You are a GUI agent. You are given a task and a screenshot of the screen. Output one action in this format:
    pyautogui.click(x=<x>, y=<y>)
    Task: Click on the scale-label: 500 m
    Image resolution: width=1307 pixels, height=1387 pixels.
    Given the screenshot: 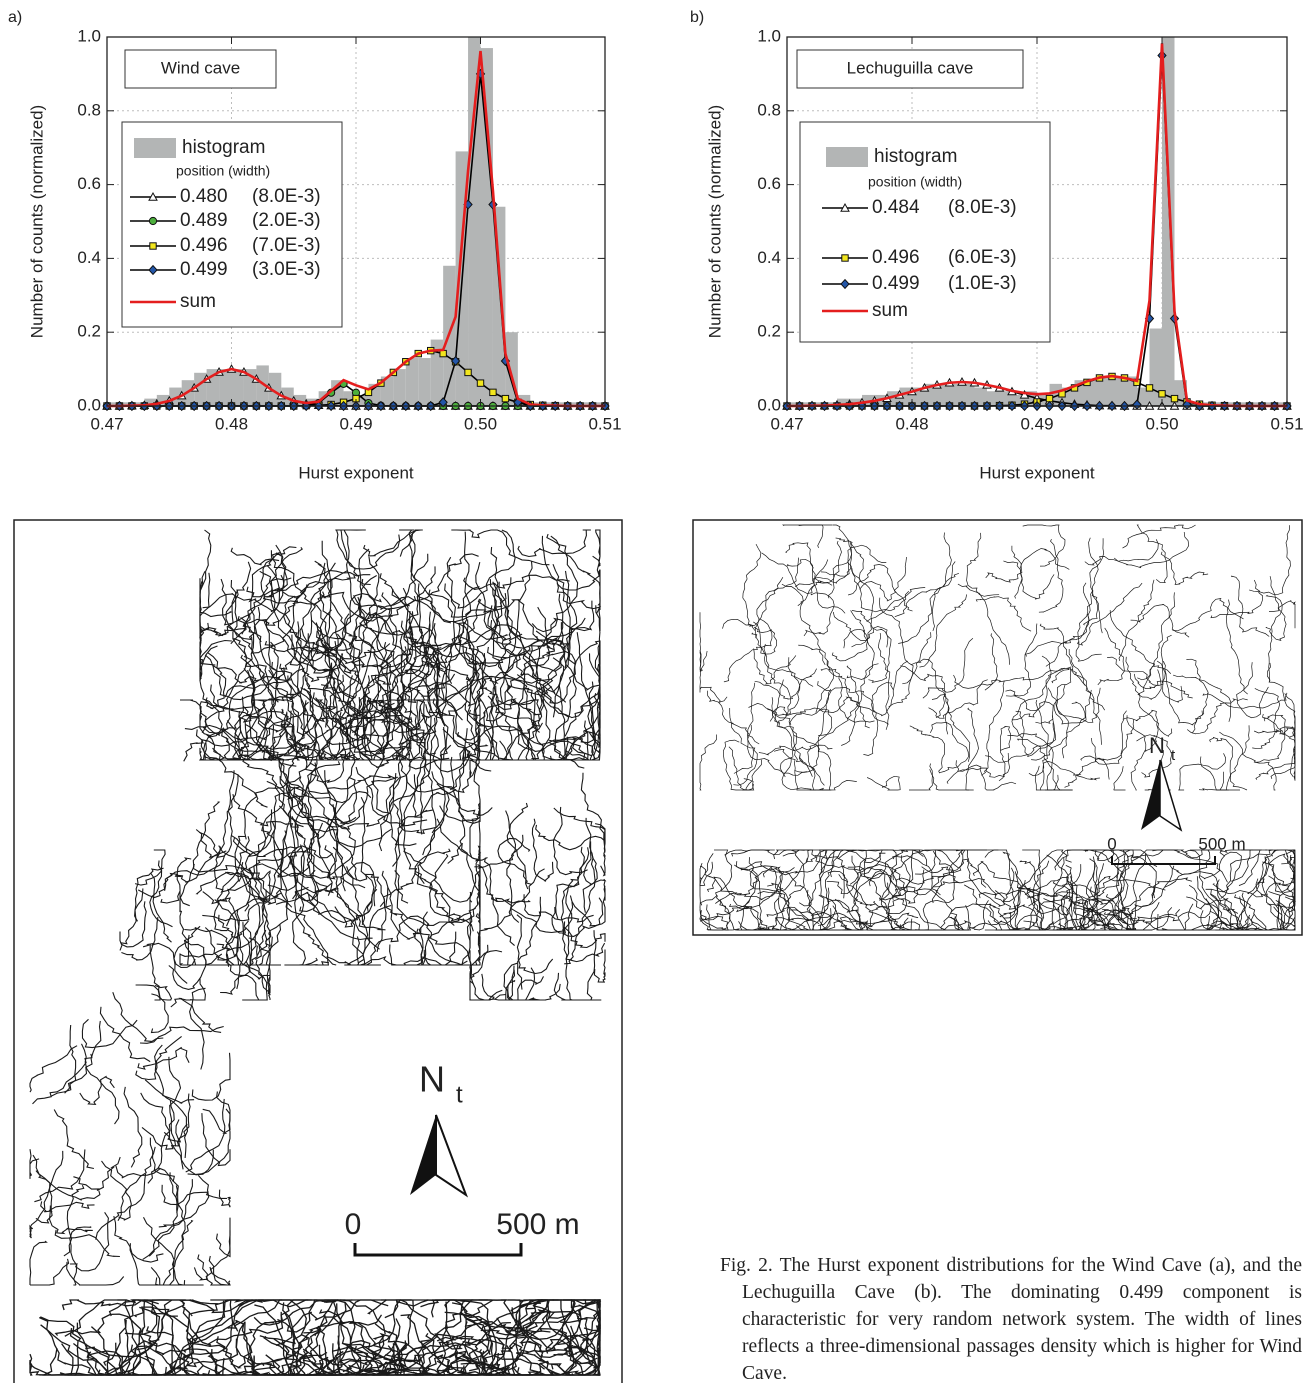 What is the action you would take?
    pyautogui.click(x=537, y=1224)
    